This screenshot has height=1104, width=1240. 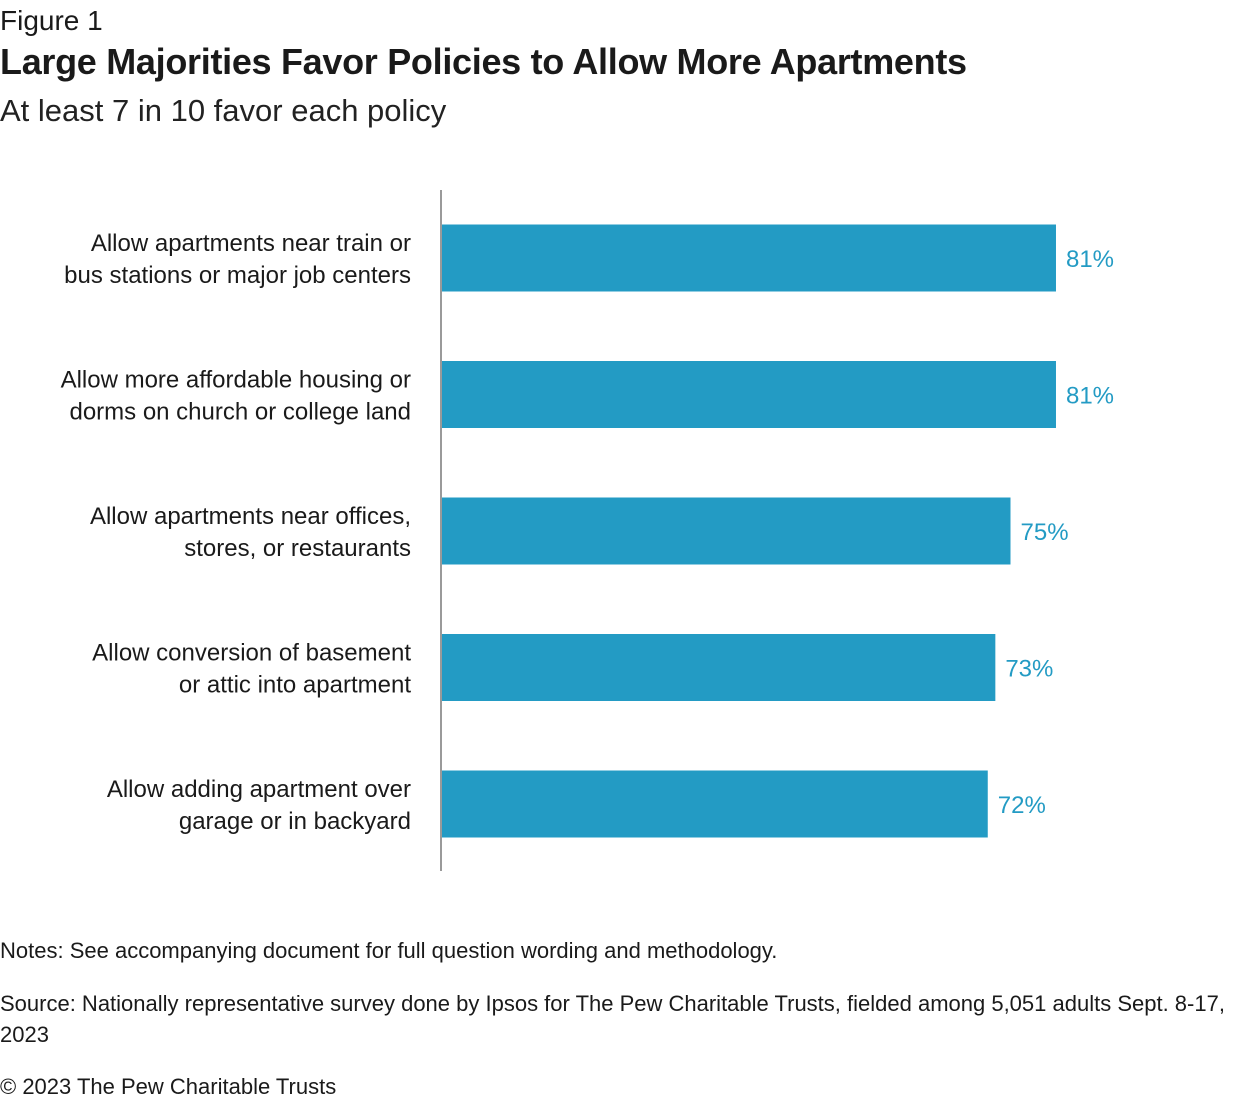 What do you see at coordinates (295, 685) in the screenshot?
I see `category-label-line: or attic into apartment` at bounding box center [295, 685].